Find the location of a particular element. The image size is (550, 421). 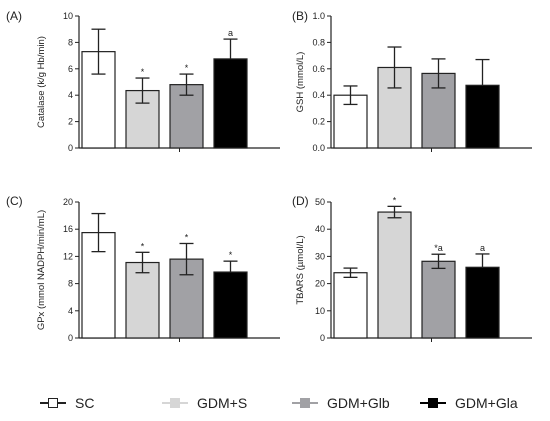

legend-label: GDM+S is located at coordinates (222, 403).